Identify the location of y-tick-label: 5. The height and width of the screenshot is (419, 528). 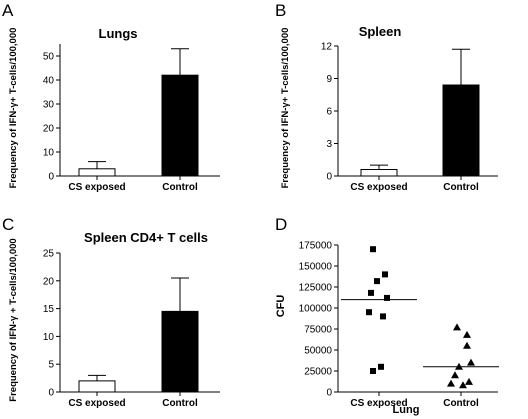
(51, 365).